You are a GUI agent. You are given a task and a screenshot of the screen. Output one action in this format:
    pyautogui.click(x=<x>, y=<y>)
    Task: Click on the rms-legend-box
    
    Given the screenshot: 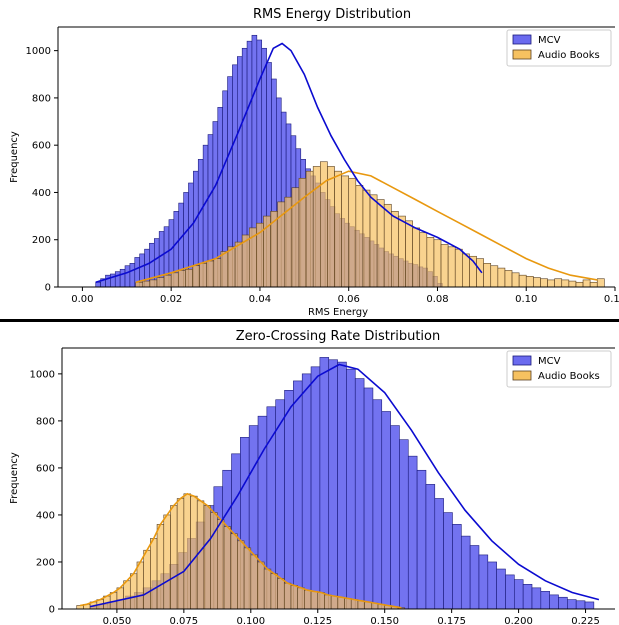 What is the action you would take?
    pyautogui.click(x=559, y=48)
    